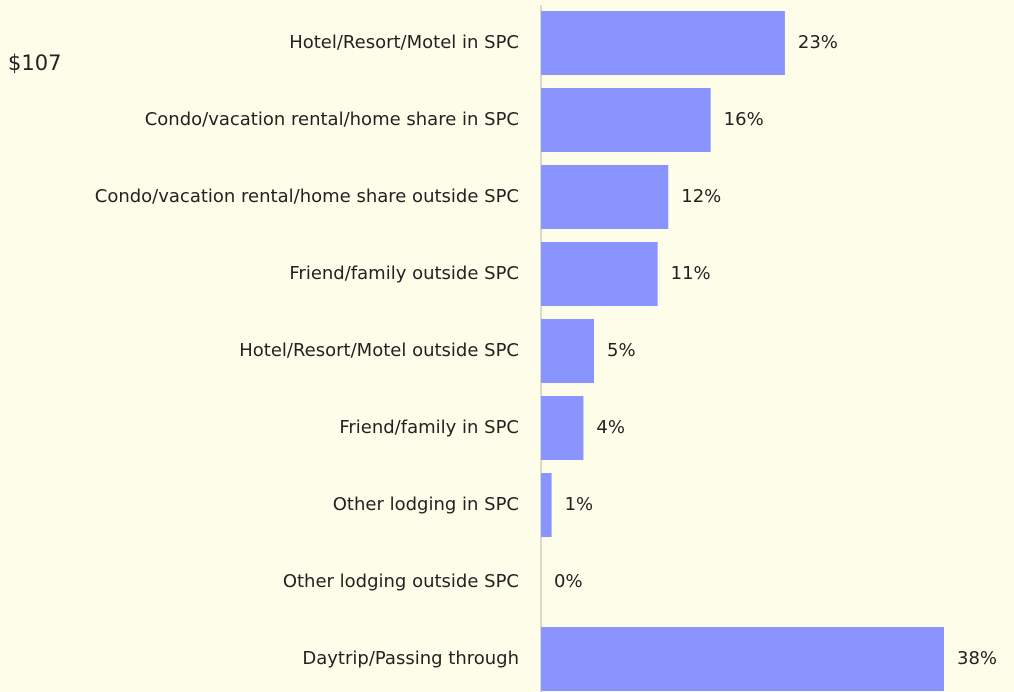 The height and width of the screenshot is (692, 1014). I want to click on value-label: 11%, so click(691, 273).